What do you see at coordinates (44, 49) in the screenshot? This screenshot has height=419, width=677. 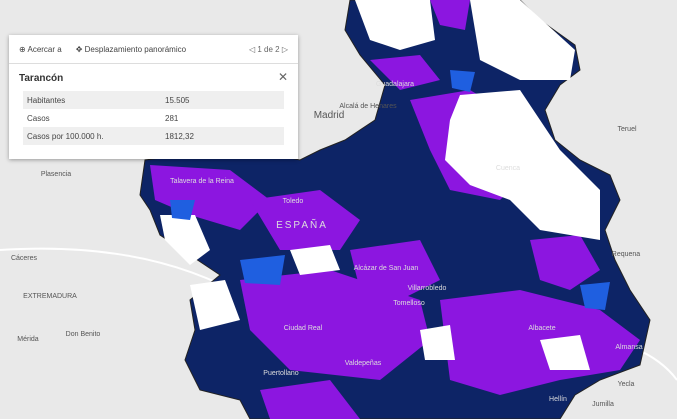 I see `zoom-label: Acercar a` at bounding box center [44, 49].